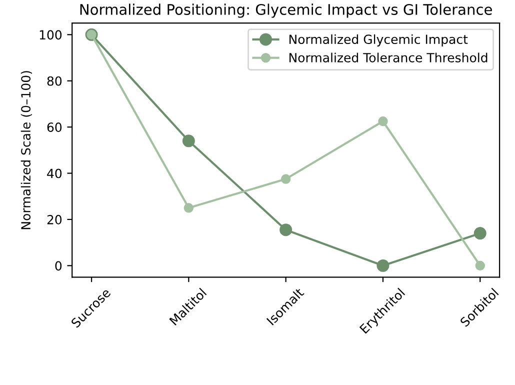 The image size is (515, 385). What do you see at coordinates (54, 81) in the screenshot?
I see `y-tick-label: 80` at bounding box center [54, 81].